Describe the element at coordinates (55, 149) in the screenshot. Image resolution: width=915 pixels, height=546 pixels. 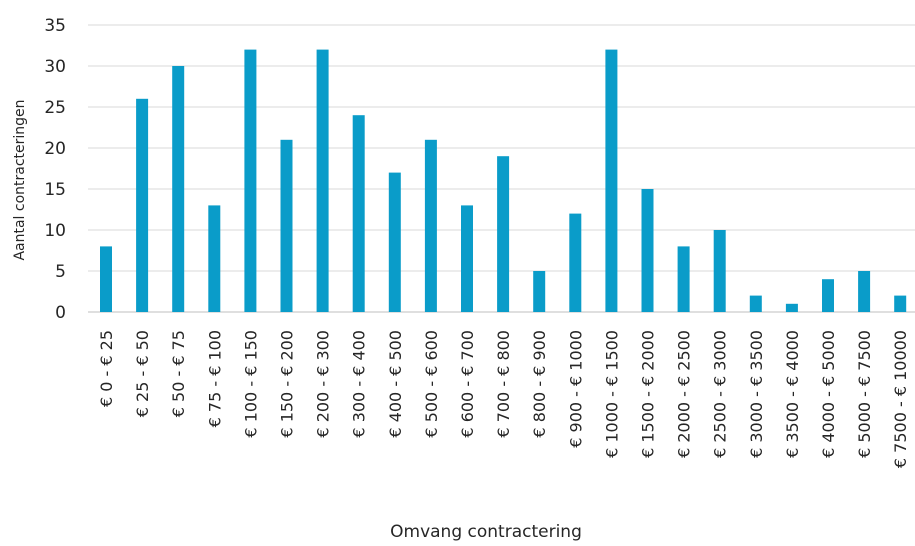
I see `y-tick-label: 20` at that location.